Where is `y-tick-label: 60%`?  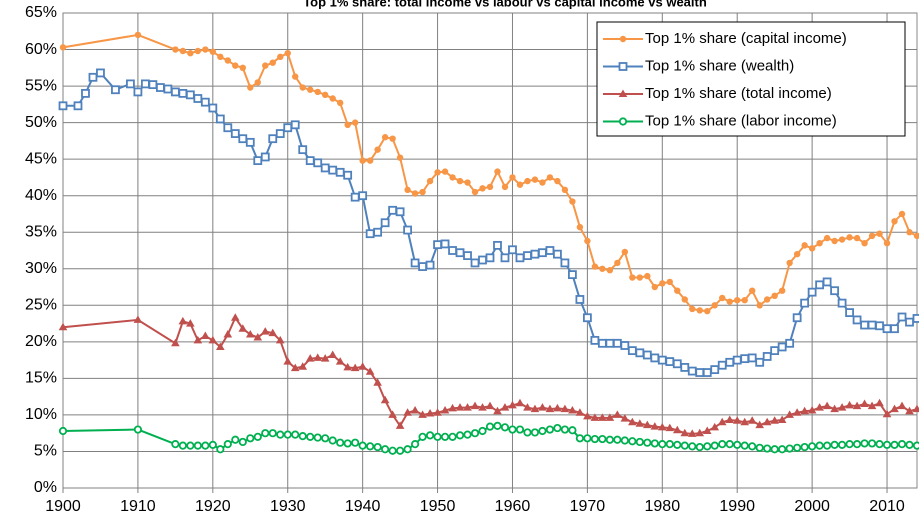 y-tick-label: 60% is located at coordinates (41, 49).